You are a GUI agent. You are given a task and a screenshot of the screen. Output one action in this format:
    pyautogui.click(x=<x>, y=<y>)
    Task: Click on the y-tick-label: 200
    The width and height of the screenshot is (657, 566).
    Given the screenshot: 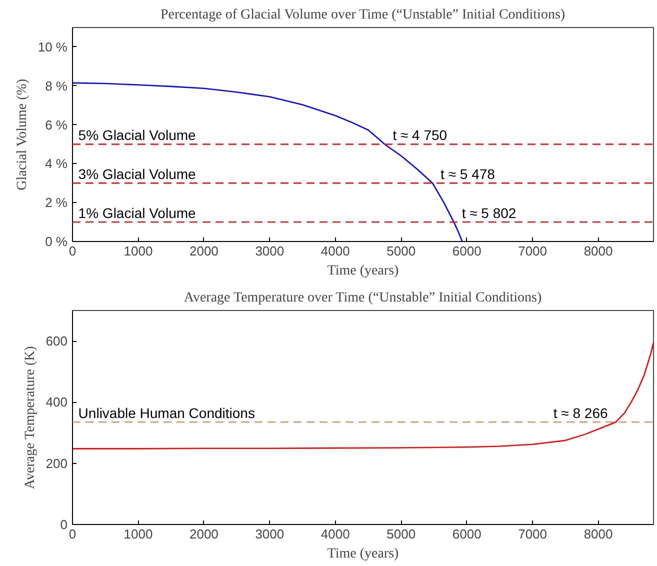 What is the action you would take?
    pyautogui.click(x=57, y=463)
    